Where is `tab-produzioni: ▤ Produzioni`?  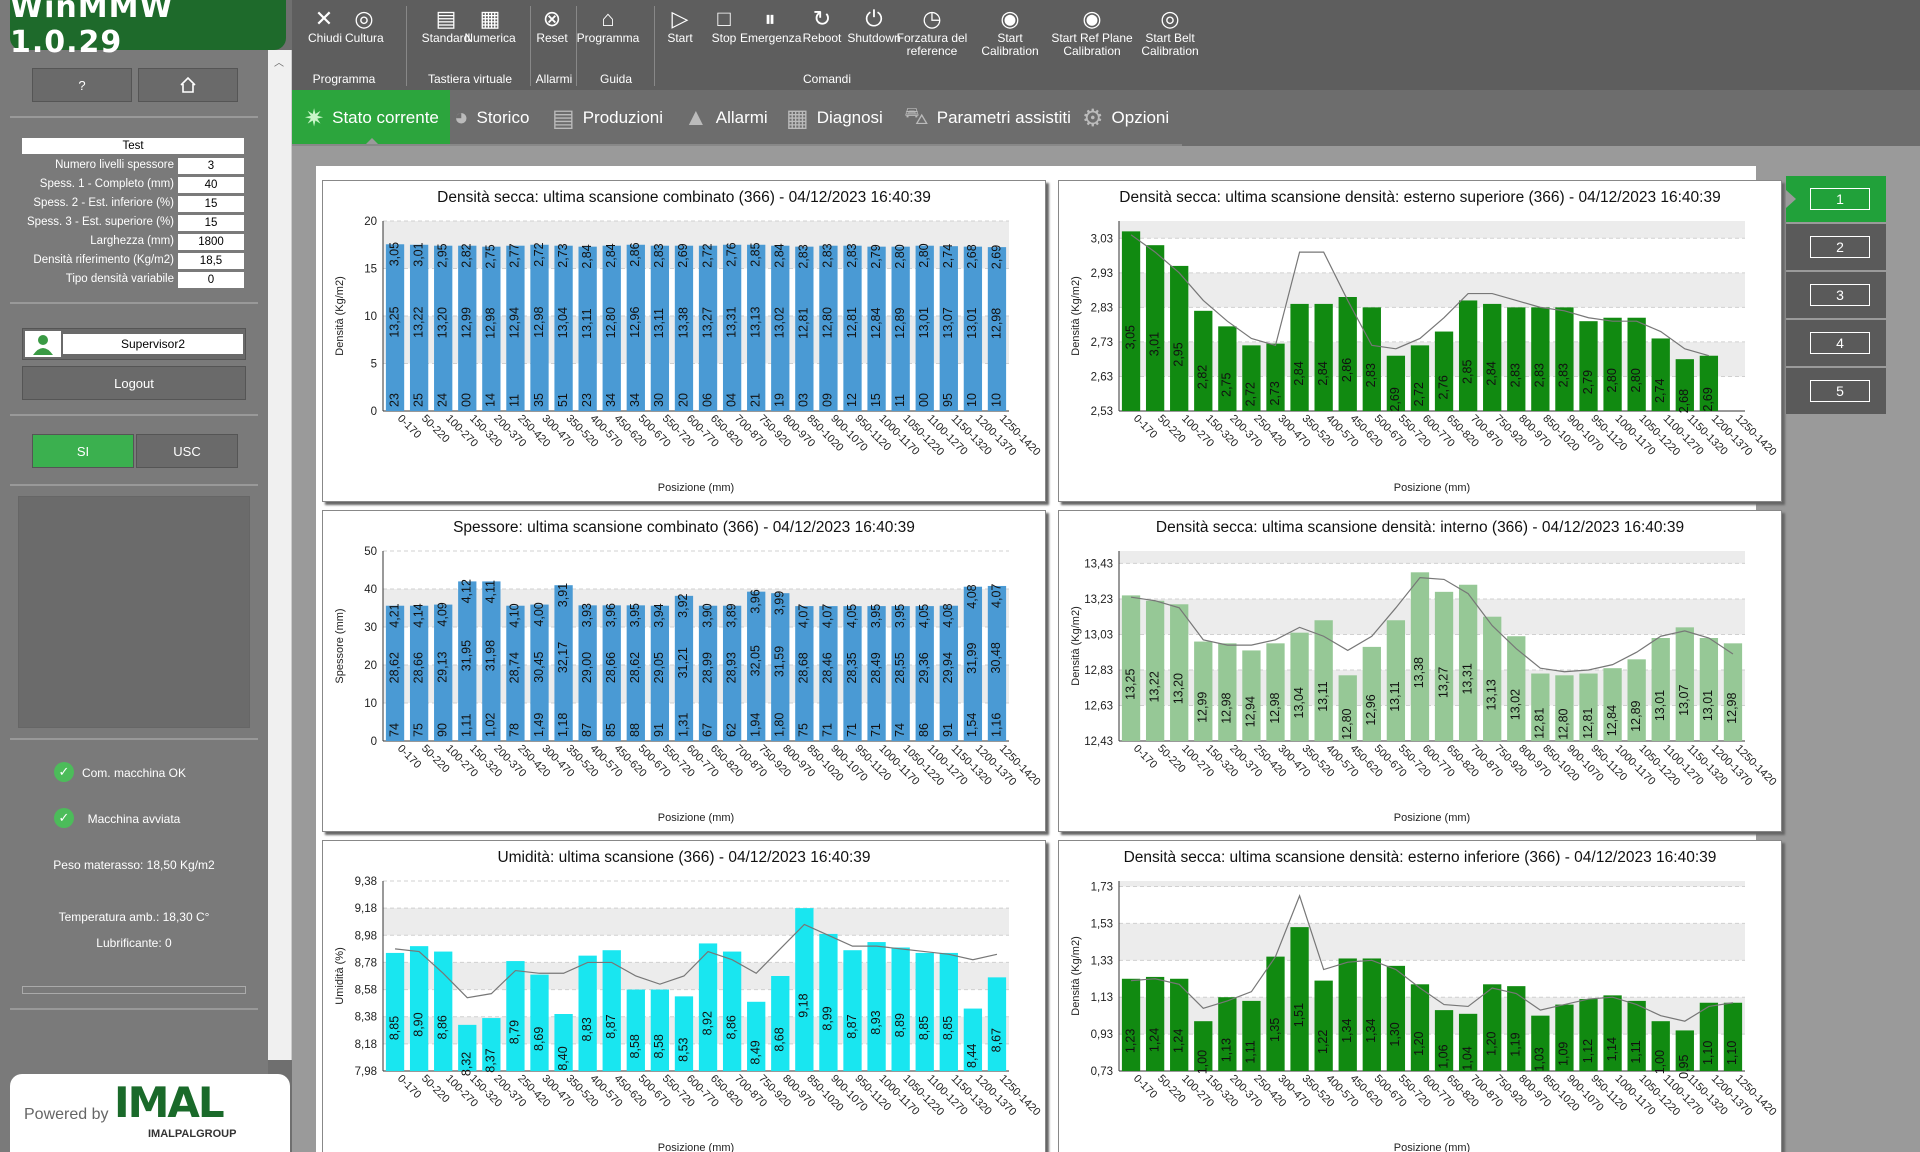
tab-produzioni: ▤ Produzioni is located at coordinates (617, 118).